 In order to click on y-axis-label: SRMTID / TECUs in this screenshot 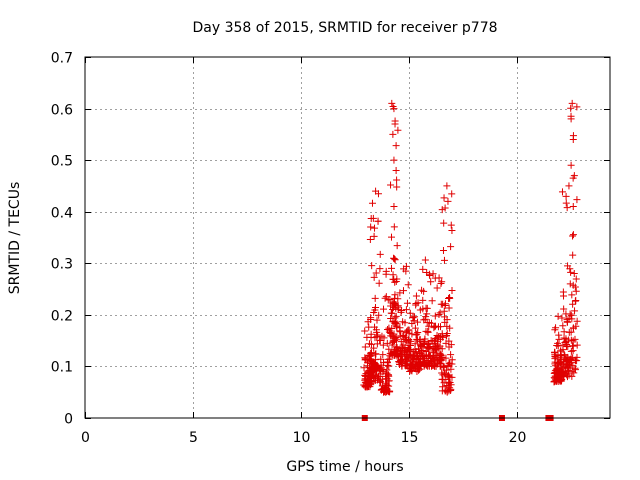, I will do `click(15, 238)`.